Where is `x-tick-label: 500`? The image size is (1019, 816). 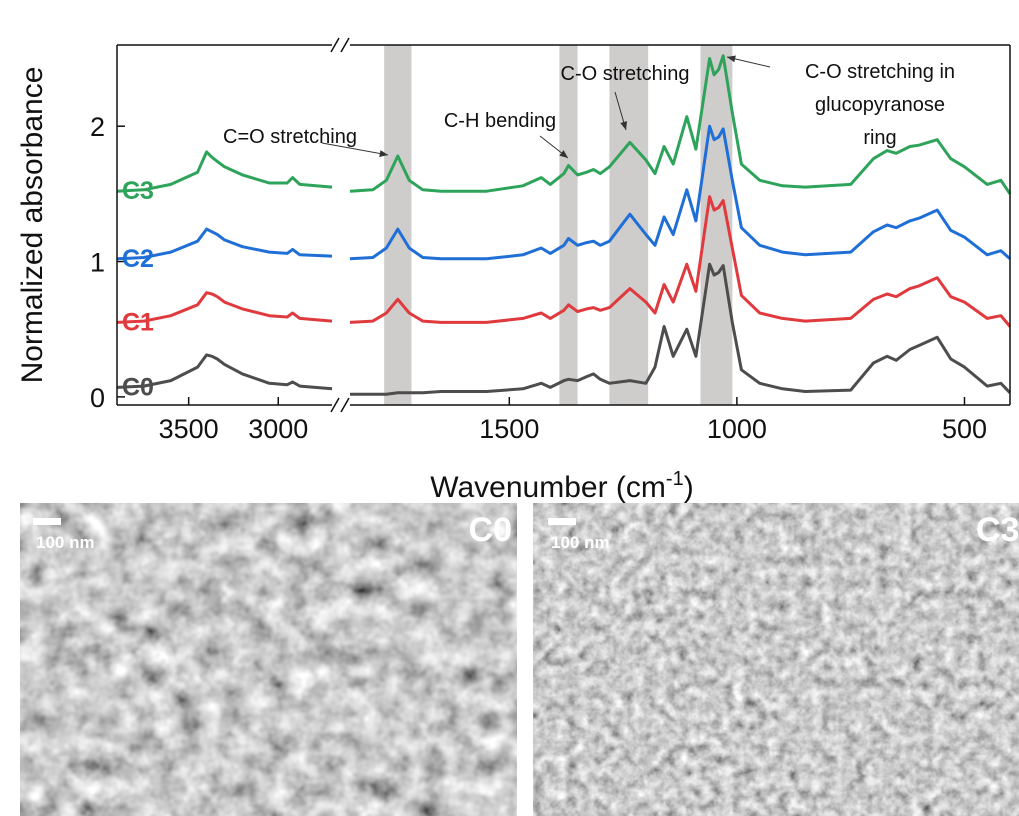 x-tick-label: 500 is located at coordinates (964, 429).